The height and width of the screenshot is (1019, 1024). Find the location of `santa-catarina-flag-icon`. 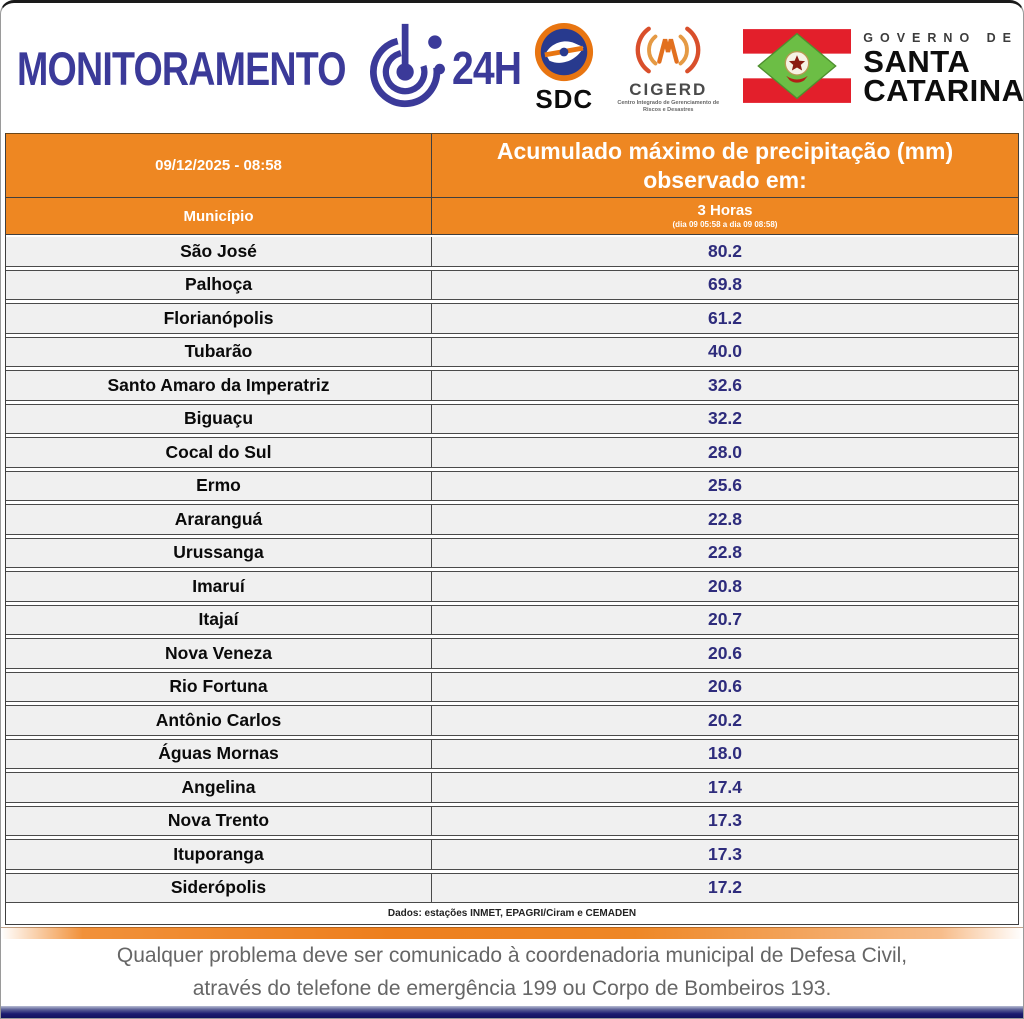

santa-catarina-flag-icon is located at coordinates (797, 68).